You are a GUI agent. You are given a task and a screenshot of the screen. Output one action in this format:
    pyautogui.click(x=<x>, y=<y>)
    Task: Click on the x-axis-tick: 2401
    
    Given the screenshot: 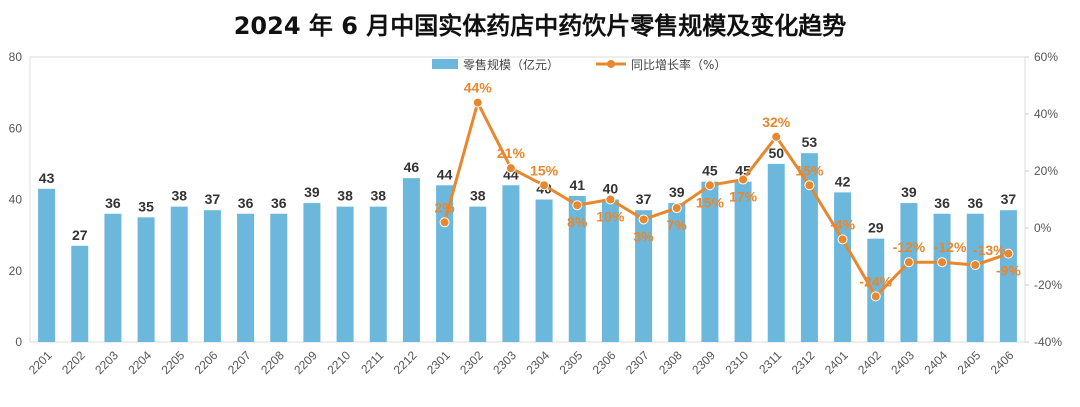 What is the action you would take?
    pyautogui.click(x=836, y=362)
    